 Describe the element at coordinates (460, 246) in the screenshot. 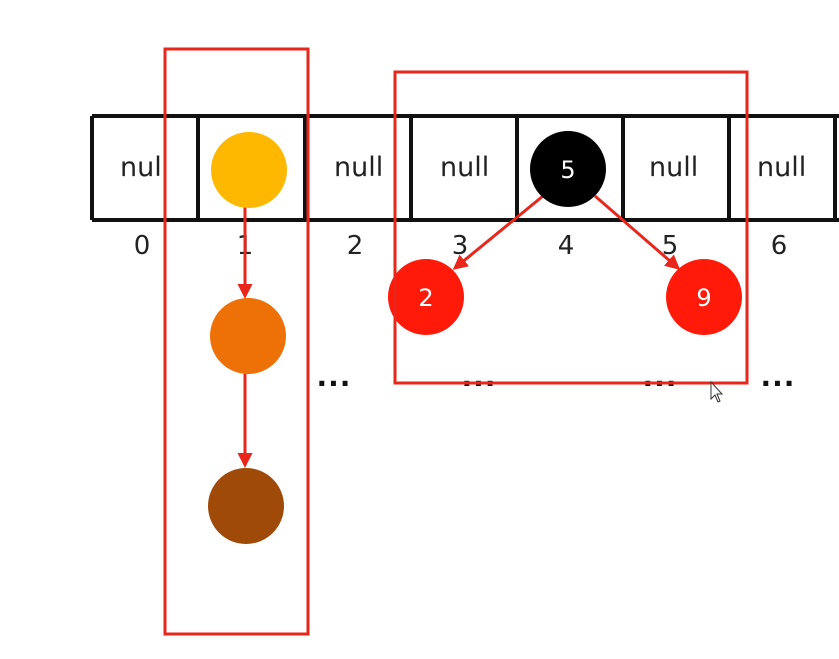

I see `bucket-3-index: 3` at that location.